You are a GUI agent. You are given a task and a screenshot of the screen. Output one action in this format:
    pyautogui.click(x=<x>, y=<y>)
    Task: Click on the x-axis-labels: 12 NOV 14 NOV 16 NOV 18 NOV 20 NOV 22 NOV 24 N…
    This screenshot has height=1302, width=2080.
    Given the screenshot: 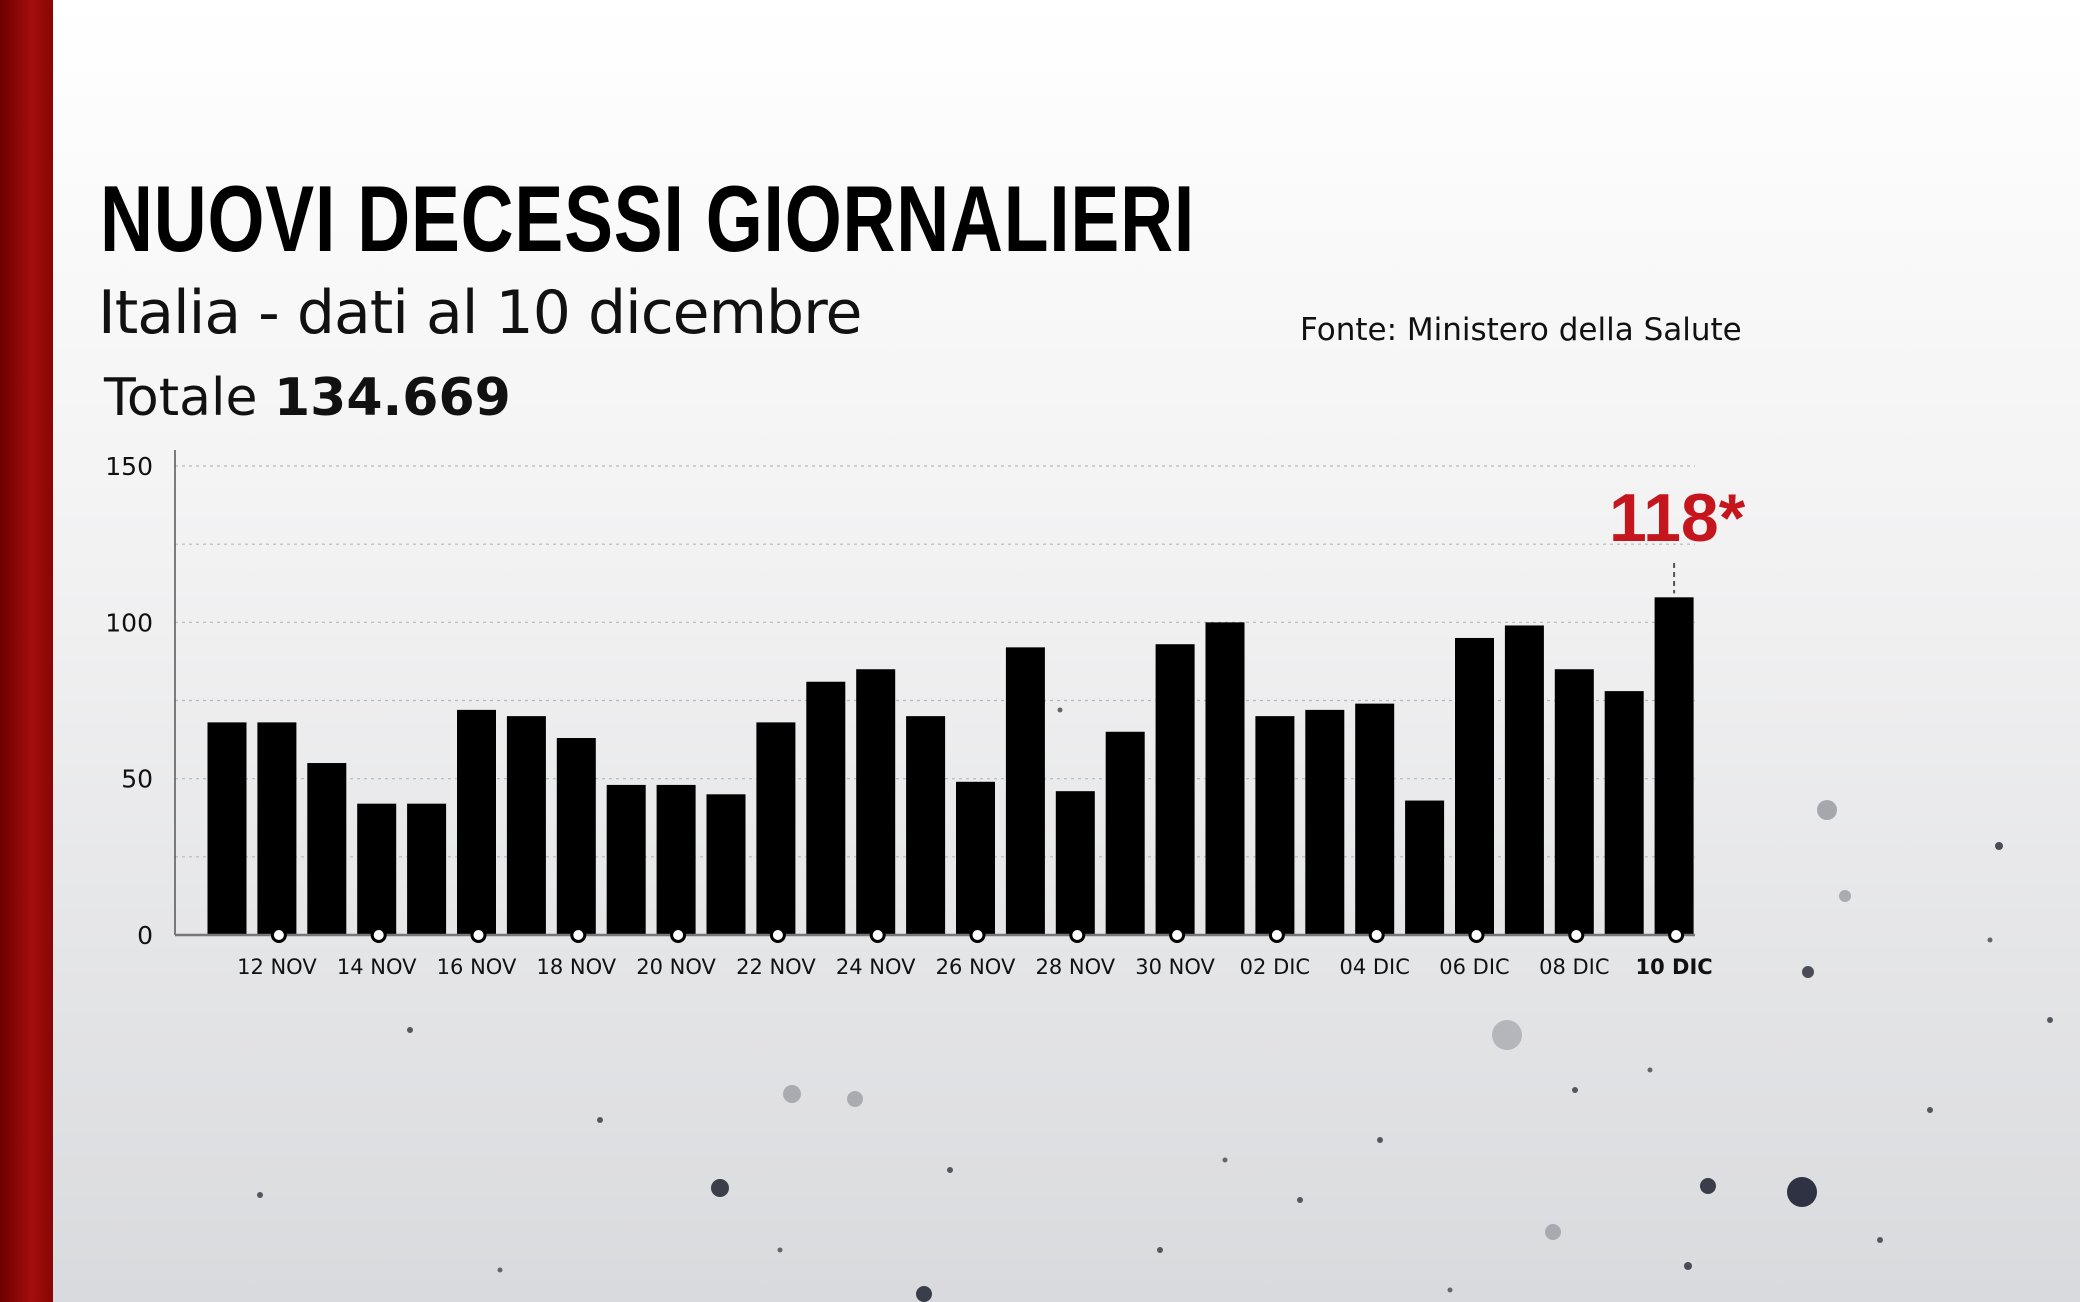 What is the action you would take?
    pyautogui.click(x=975, y=967)
    